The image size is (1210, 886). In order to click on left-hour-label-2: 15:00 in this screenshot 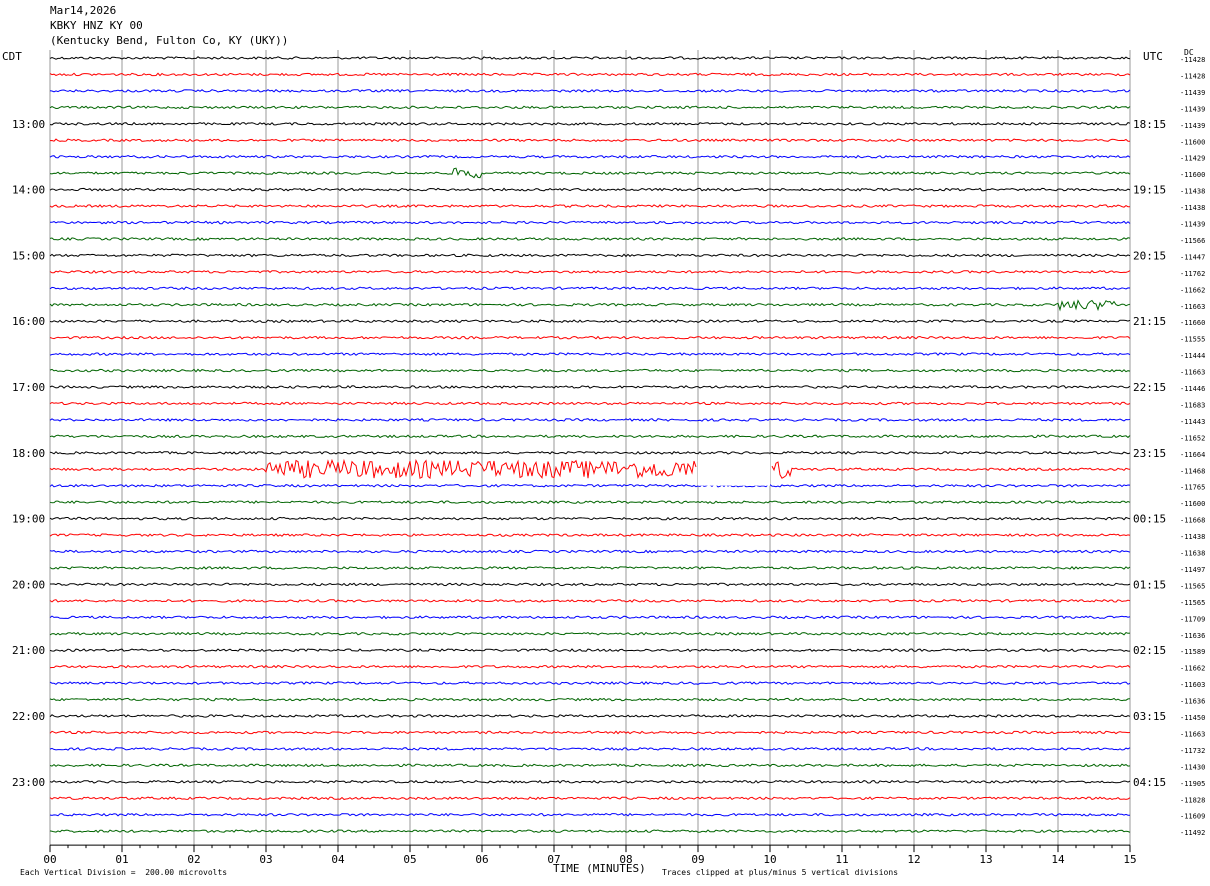, I will do `click(28, 255)`.